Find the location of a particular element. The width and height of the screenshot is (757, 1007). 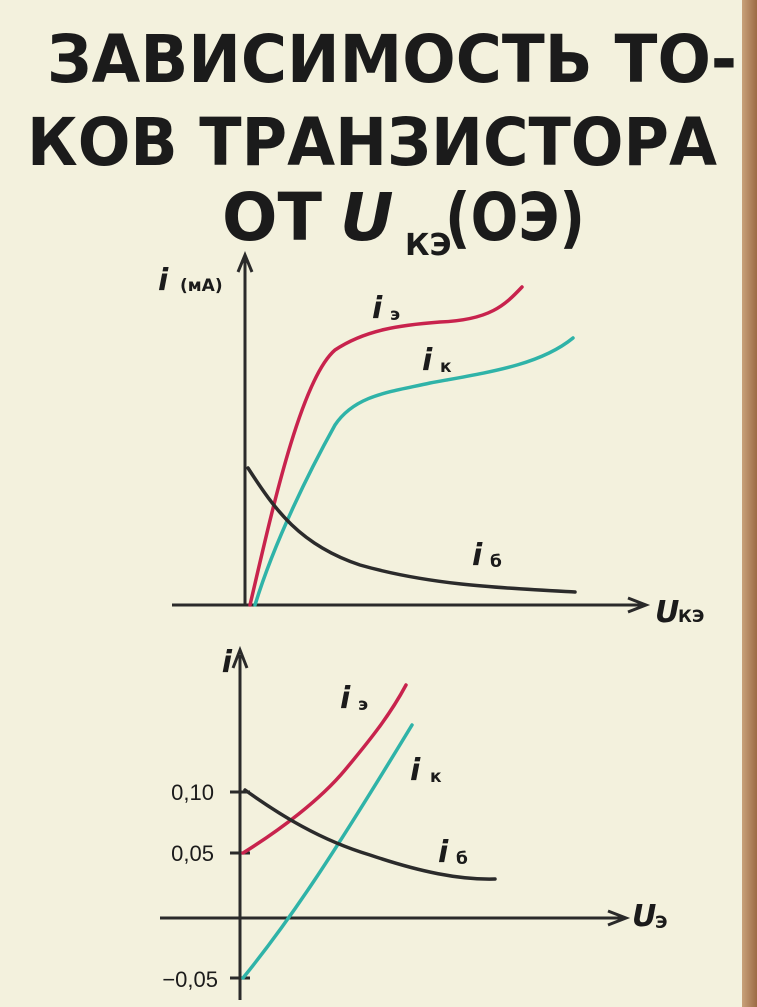

x-axis is located at coordinates (395, 918).